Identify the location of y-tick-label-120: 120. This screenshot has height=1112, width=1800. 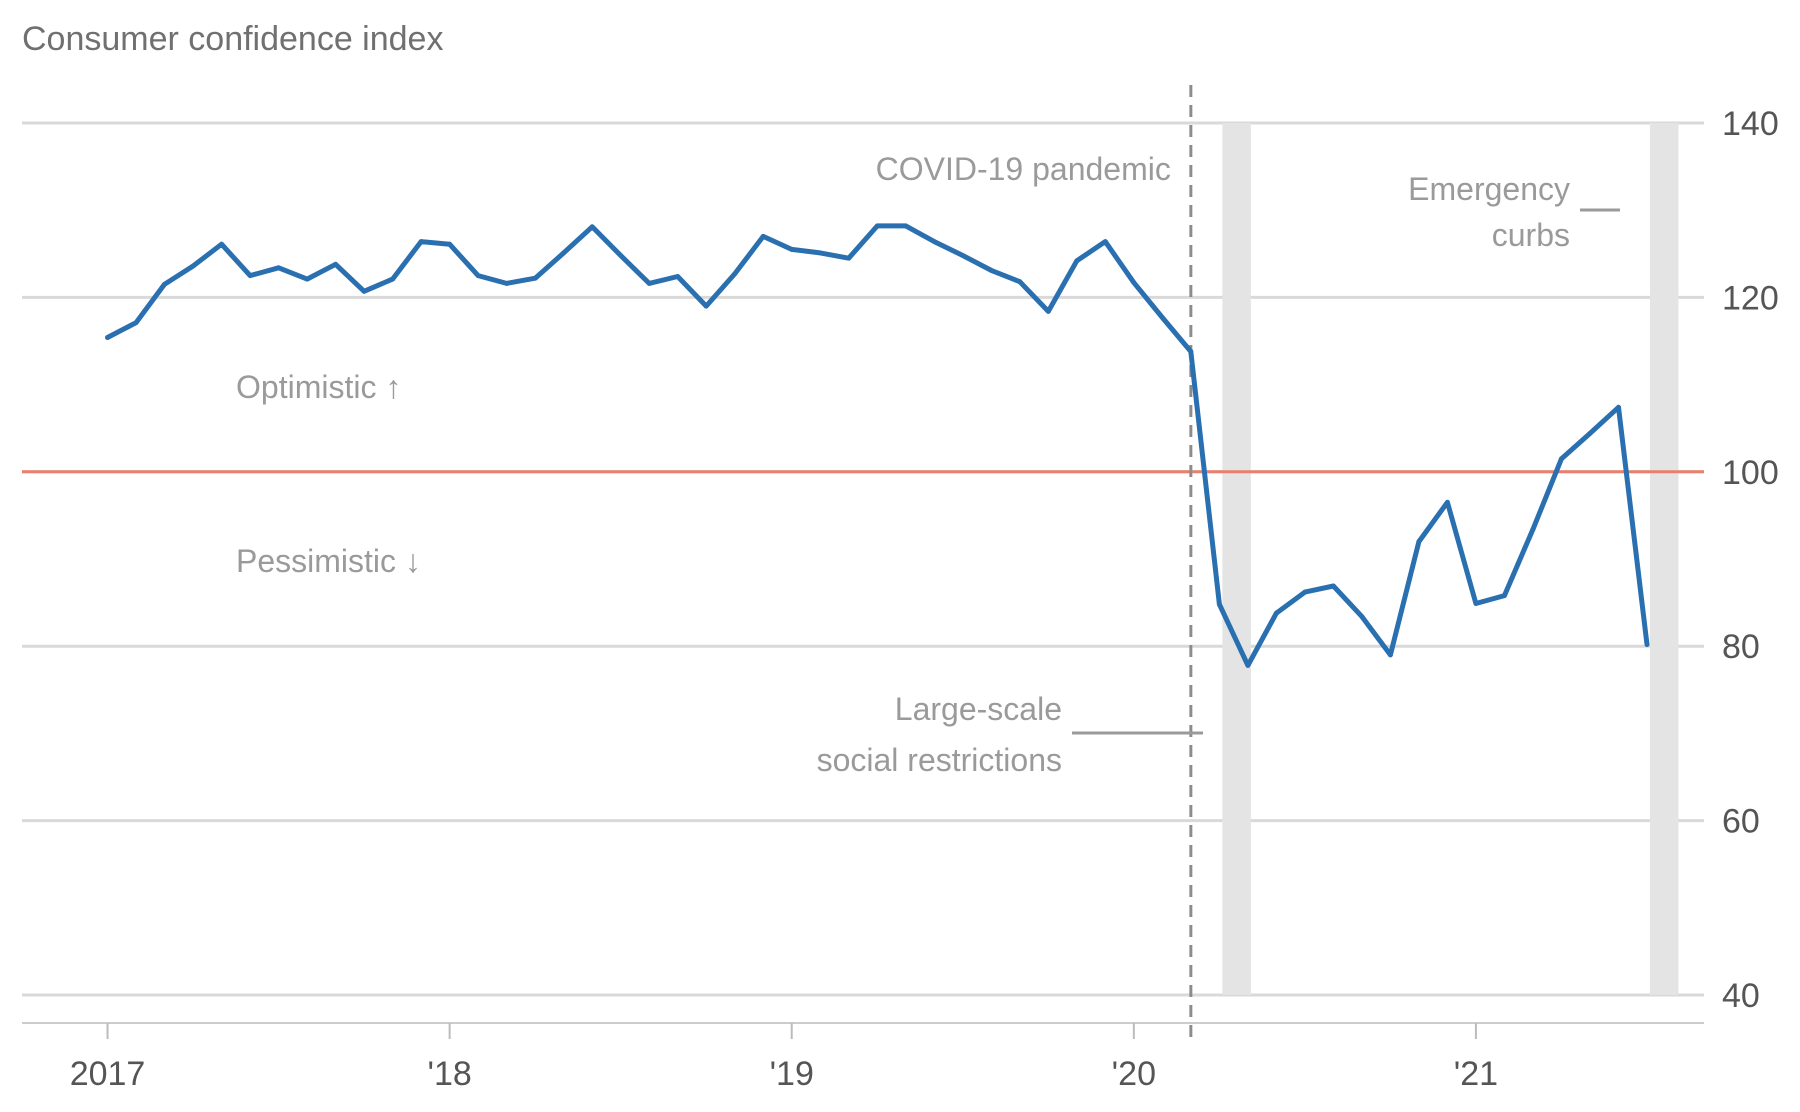
(1750, 298).